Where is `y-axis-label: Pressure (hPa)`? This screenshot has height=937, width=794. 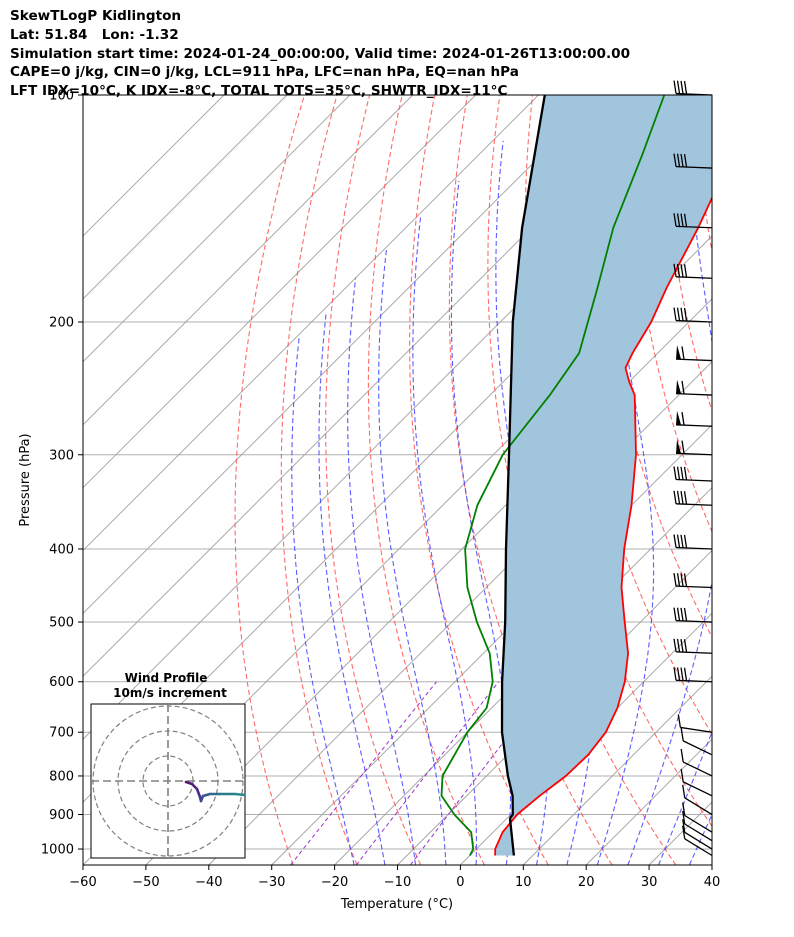
y-axis-label: Pressure (hPa) is located at coordinates (25, 479).